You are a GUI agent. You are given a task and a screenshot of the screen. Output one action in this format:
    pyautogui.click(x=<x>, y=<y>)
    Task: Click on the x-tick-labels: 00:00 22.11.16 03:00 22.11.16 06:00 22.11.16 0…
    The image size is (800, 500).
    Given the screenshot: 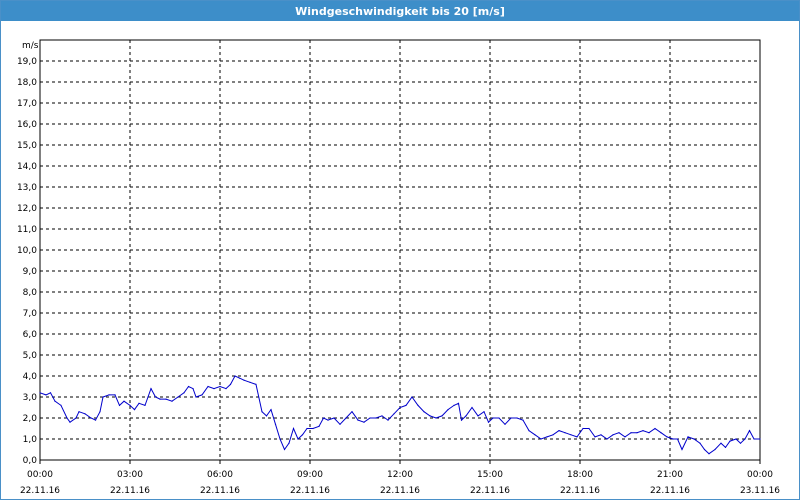 What is the action you would take?
    pyautogui.click(x=400, y=478)
    